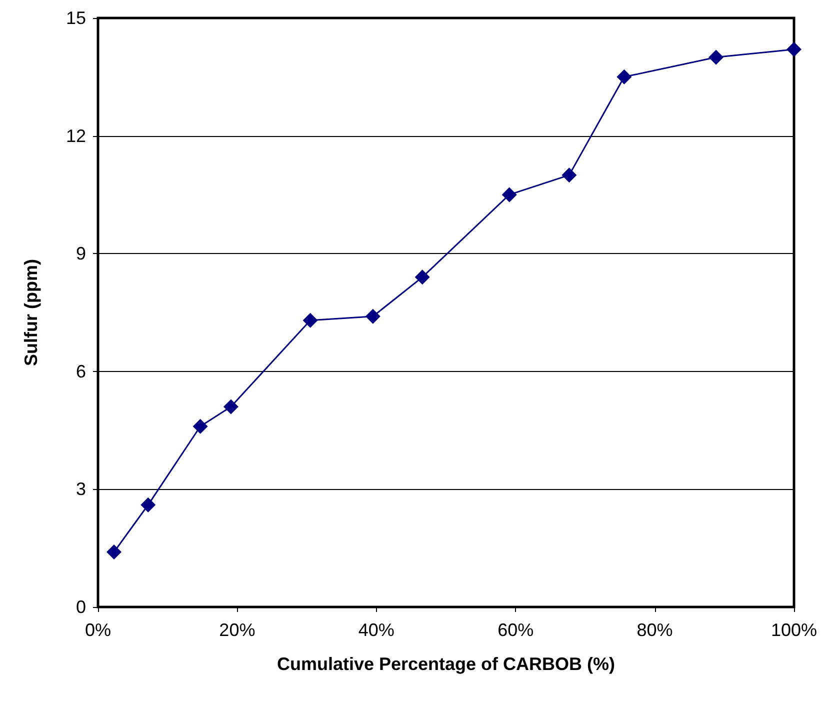 The image size is (829, 706). Describe the element at coordinates (98, 630) in the screenshot. I see `x-tick-label: 0%` at that location.